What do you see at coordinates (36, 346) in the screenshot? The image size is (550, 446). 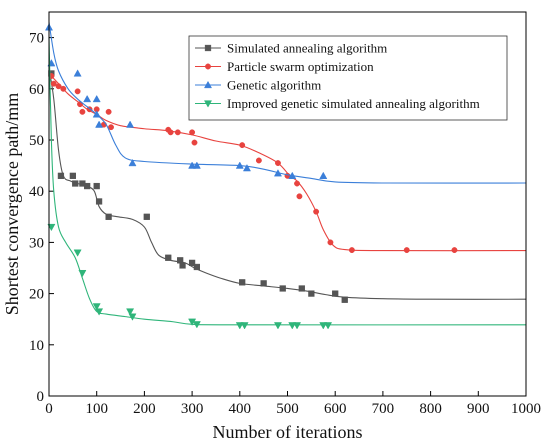 I see `y-tick-label: 10` at bounding box center [36, 346].